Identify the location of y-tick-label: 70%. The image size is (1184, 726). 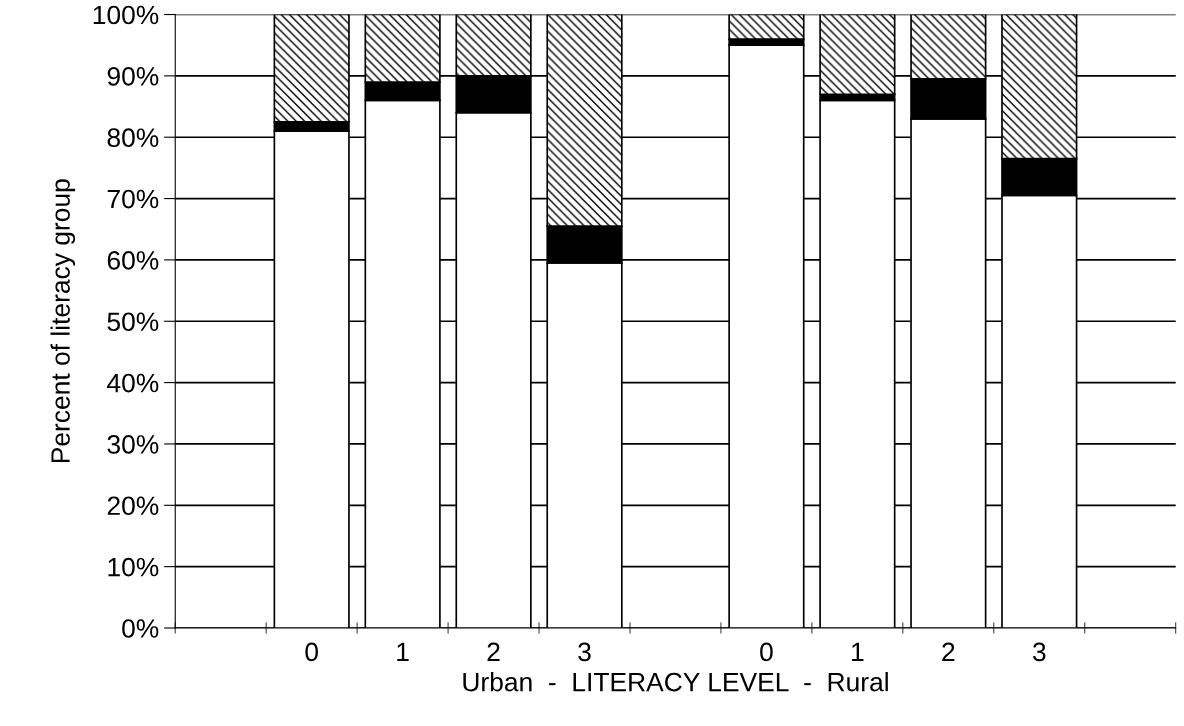
(133, 199).